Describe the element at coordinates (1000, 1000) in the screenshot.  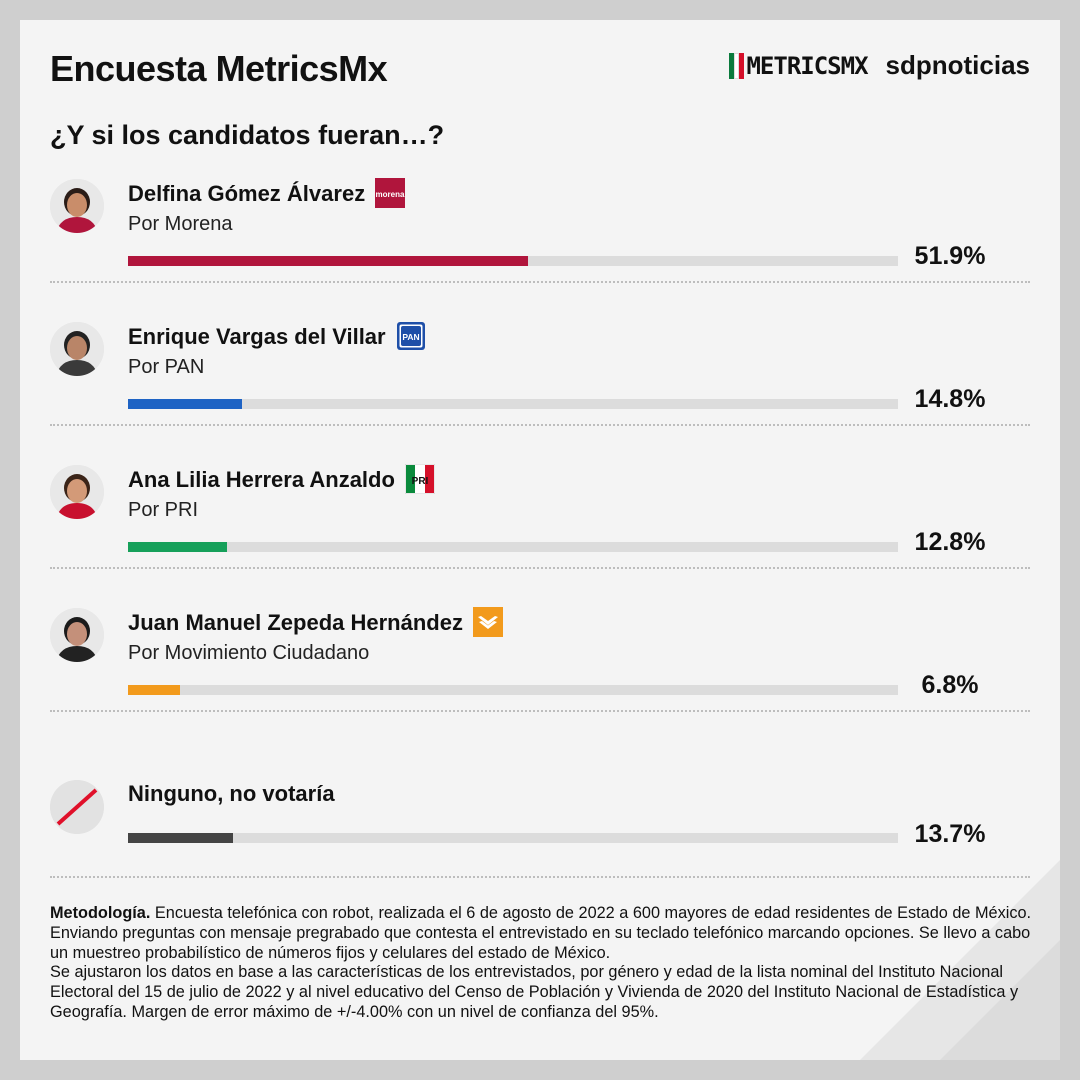
I see `corner-decoration-inner` at that location.